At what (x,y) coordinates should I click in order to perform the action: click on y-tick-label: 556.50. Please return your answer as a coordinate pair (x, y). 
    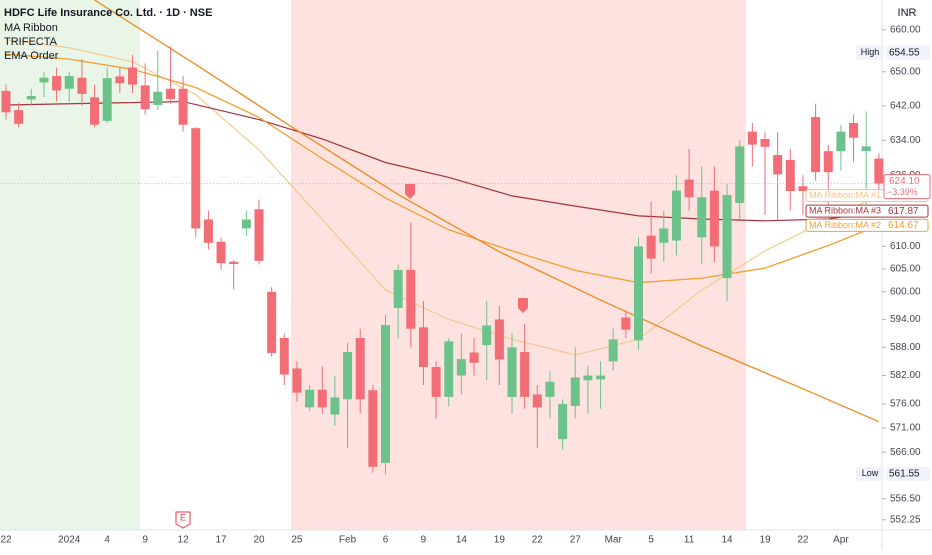
    Looking at the image, I should click on (905, 498).